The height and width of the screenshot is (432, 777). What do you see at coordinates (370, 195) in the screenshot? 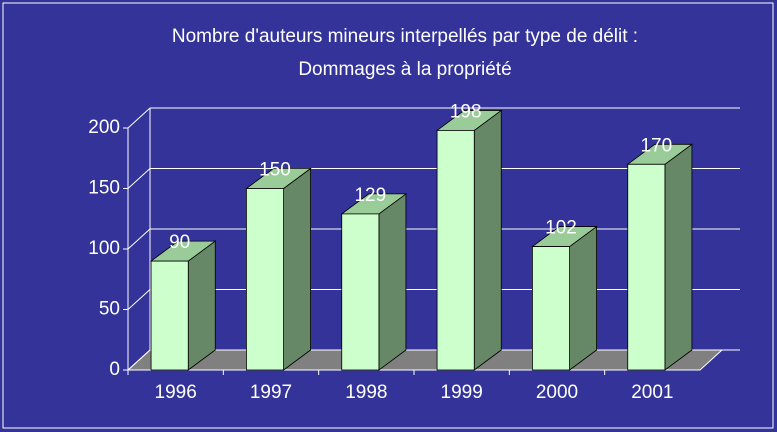
I see `value-label: 129` at bounding box center [370, 195].